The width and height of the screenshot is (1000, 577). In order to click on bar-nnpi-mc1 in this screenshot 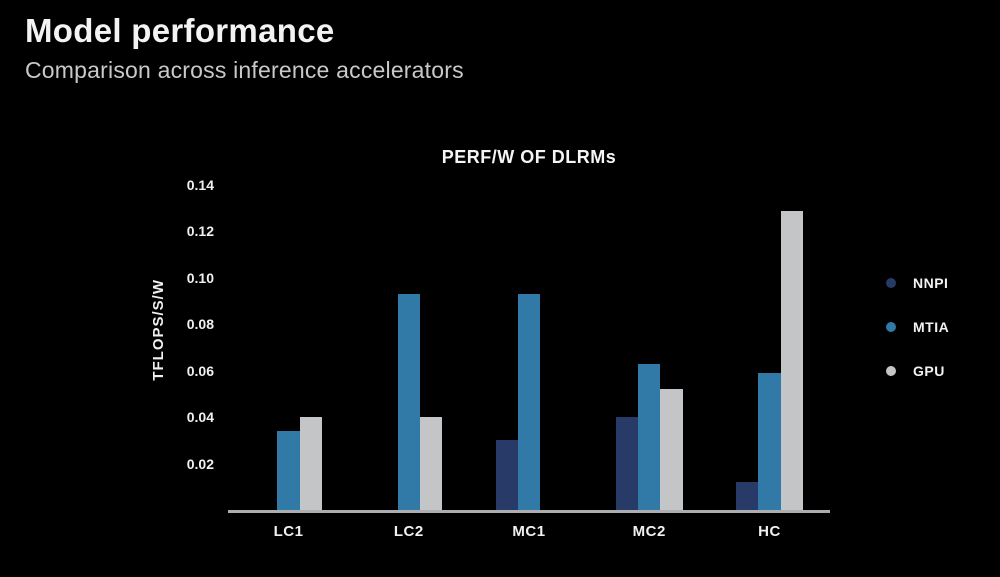, I will do `click(506, 475)`.